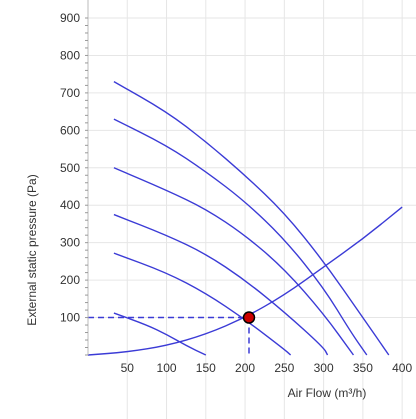 The width and height of the screenshot is (416, 419). I want to click on operating-point, so click(249, 317).